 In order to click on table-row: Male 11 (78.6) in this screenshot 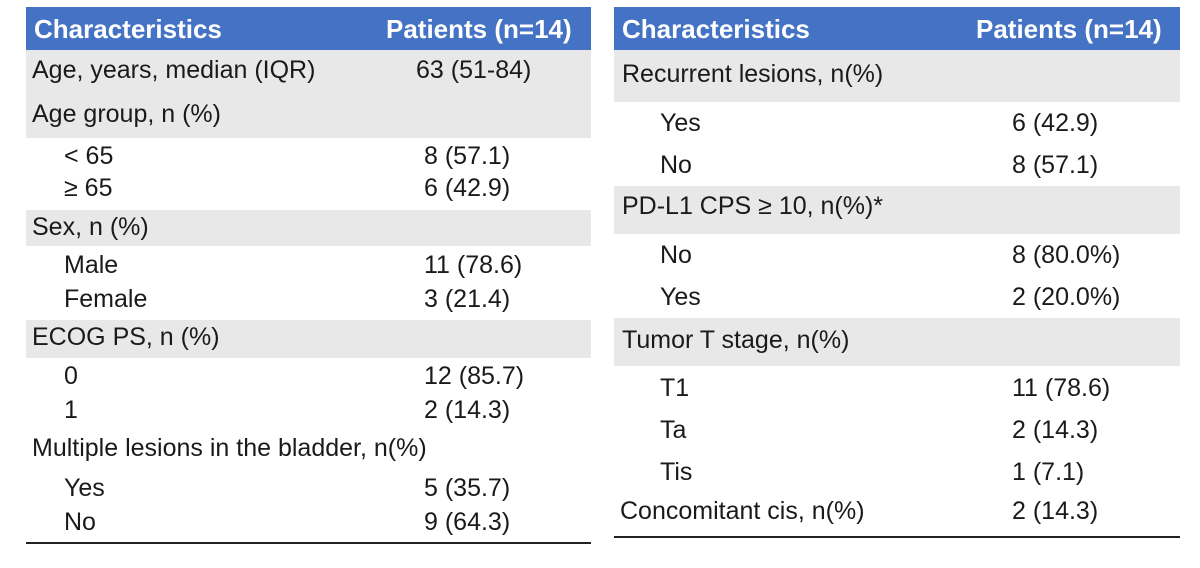, I will do `click(308, 264)`.